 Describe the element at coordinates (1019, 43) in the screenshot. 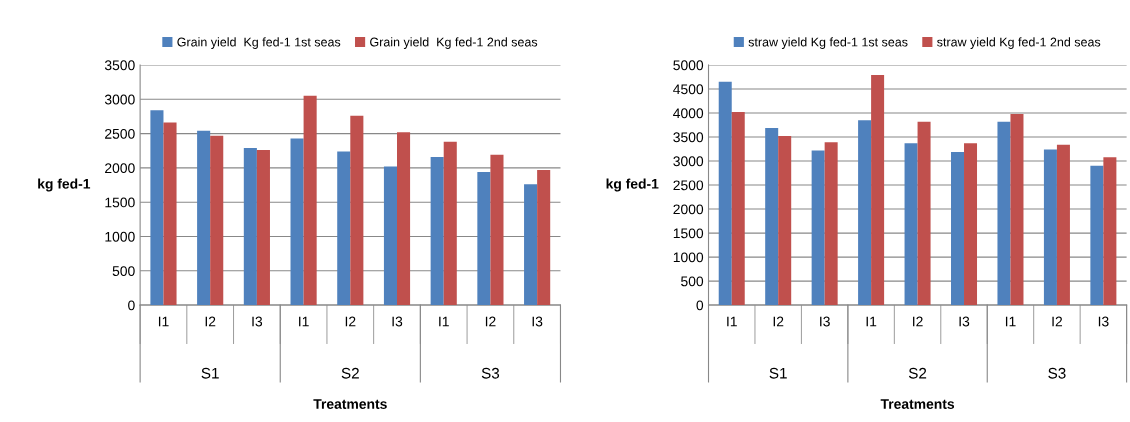

I see `legend-label: straw yield Kg fed-1 2nd seas` at that location.